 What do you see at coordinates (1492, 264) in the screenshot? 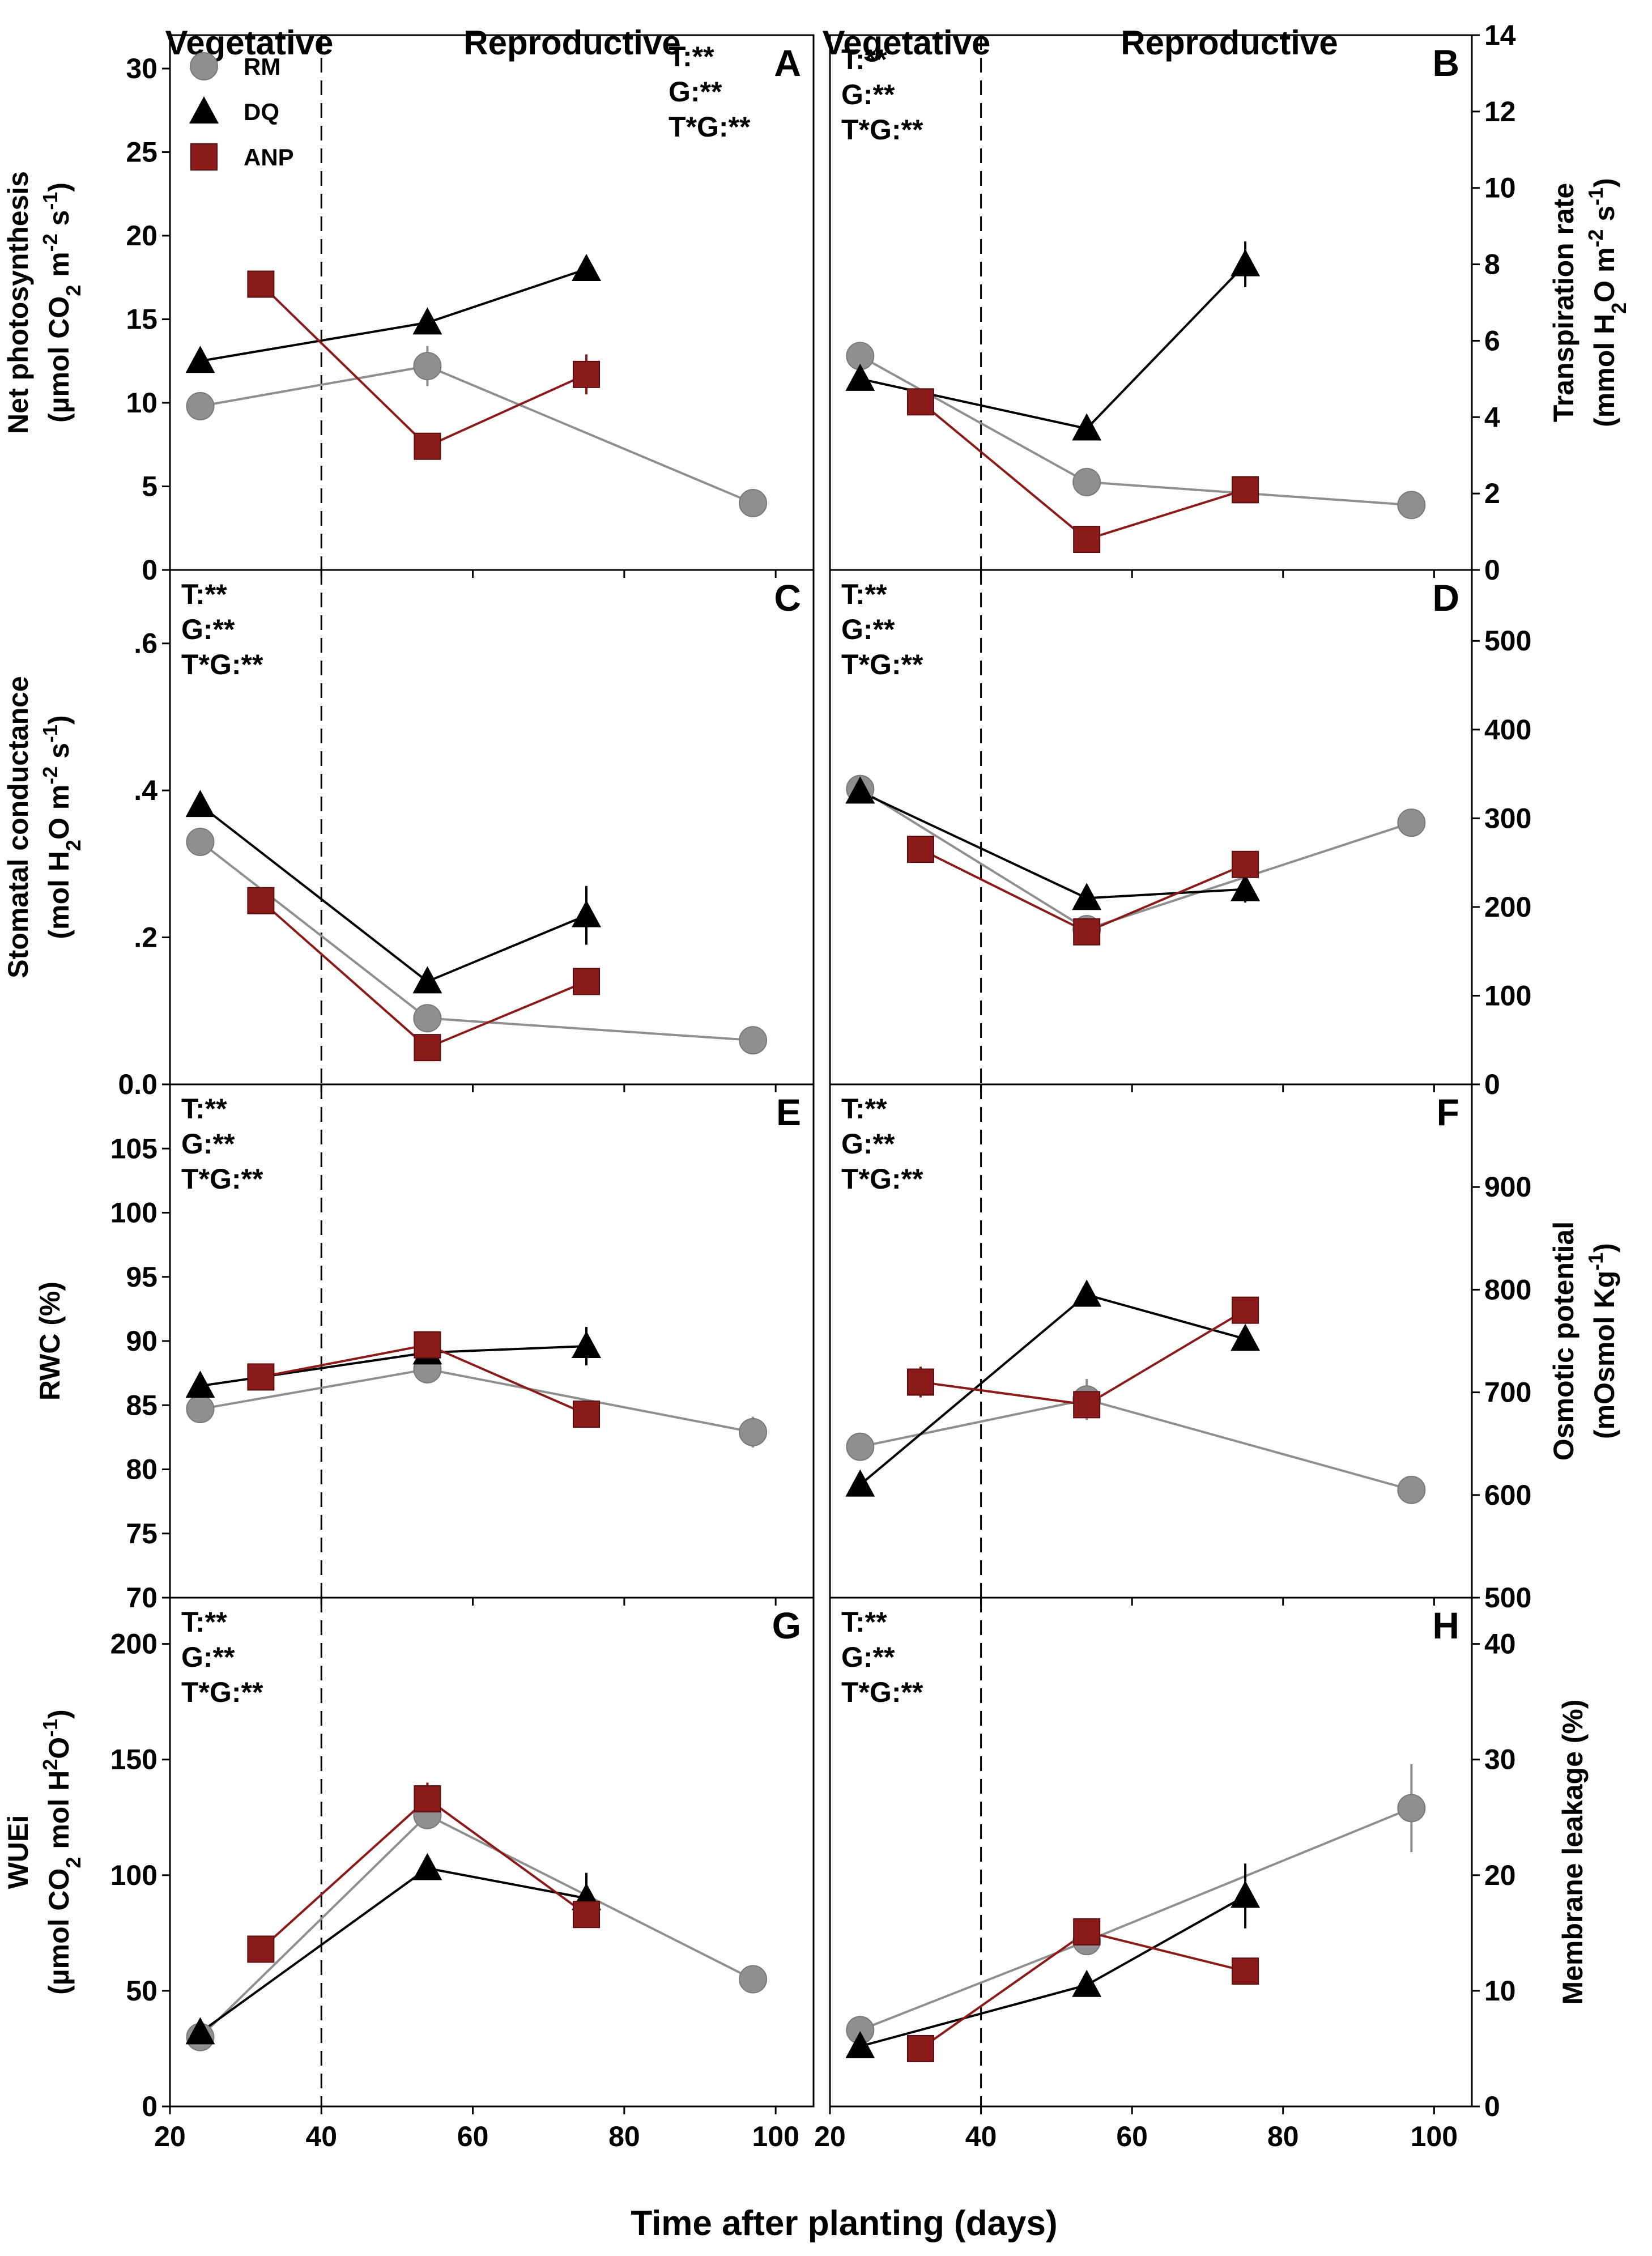
I see `y-tick-label-b: 8` at bounding box center [1492, 264].